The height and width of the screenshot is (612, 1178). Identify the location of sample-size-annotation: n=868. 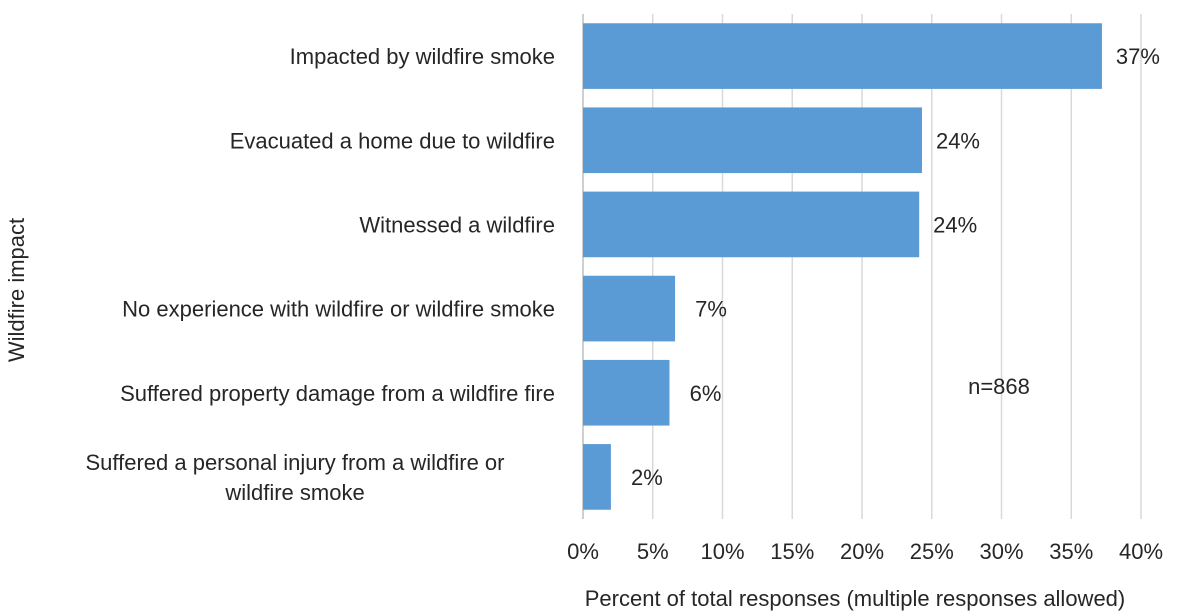
(999, 386).